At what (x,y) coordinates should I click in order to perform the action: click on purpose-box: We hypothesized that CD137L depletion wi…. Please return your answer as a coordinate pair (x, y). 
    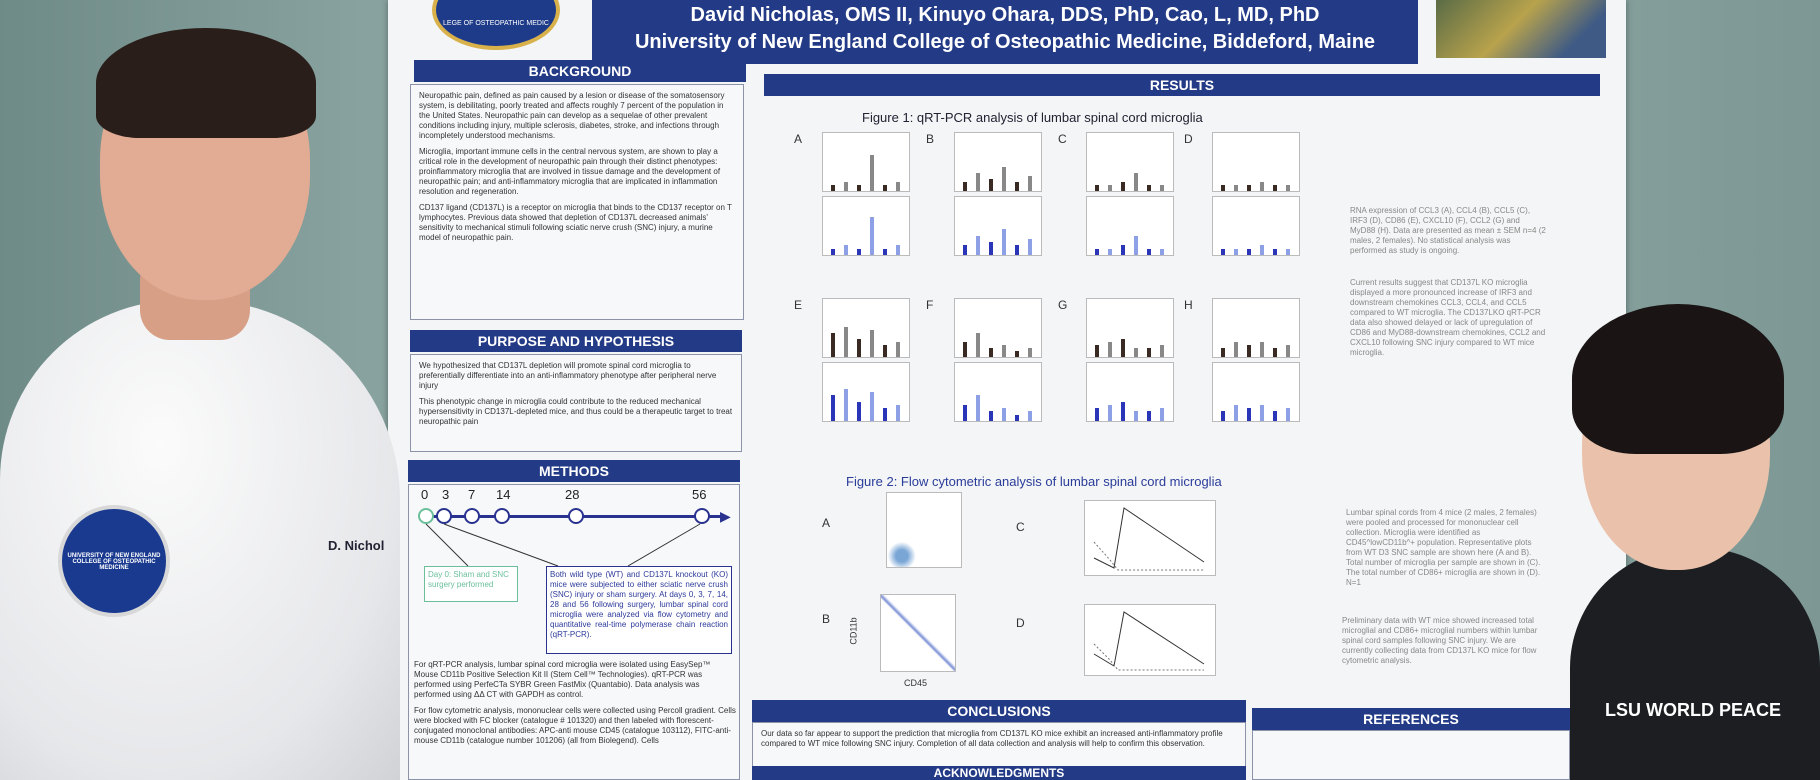
    Looking at the image, I should click on (576, 403).